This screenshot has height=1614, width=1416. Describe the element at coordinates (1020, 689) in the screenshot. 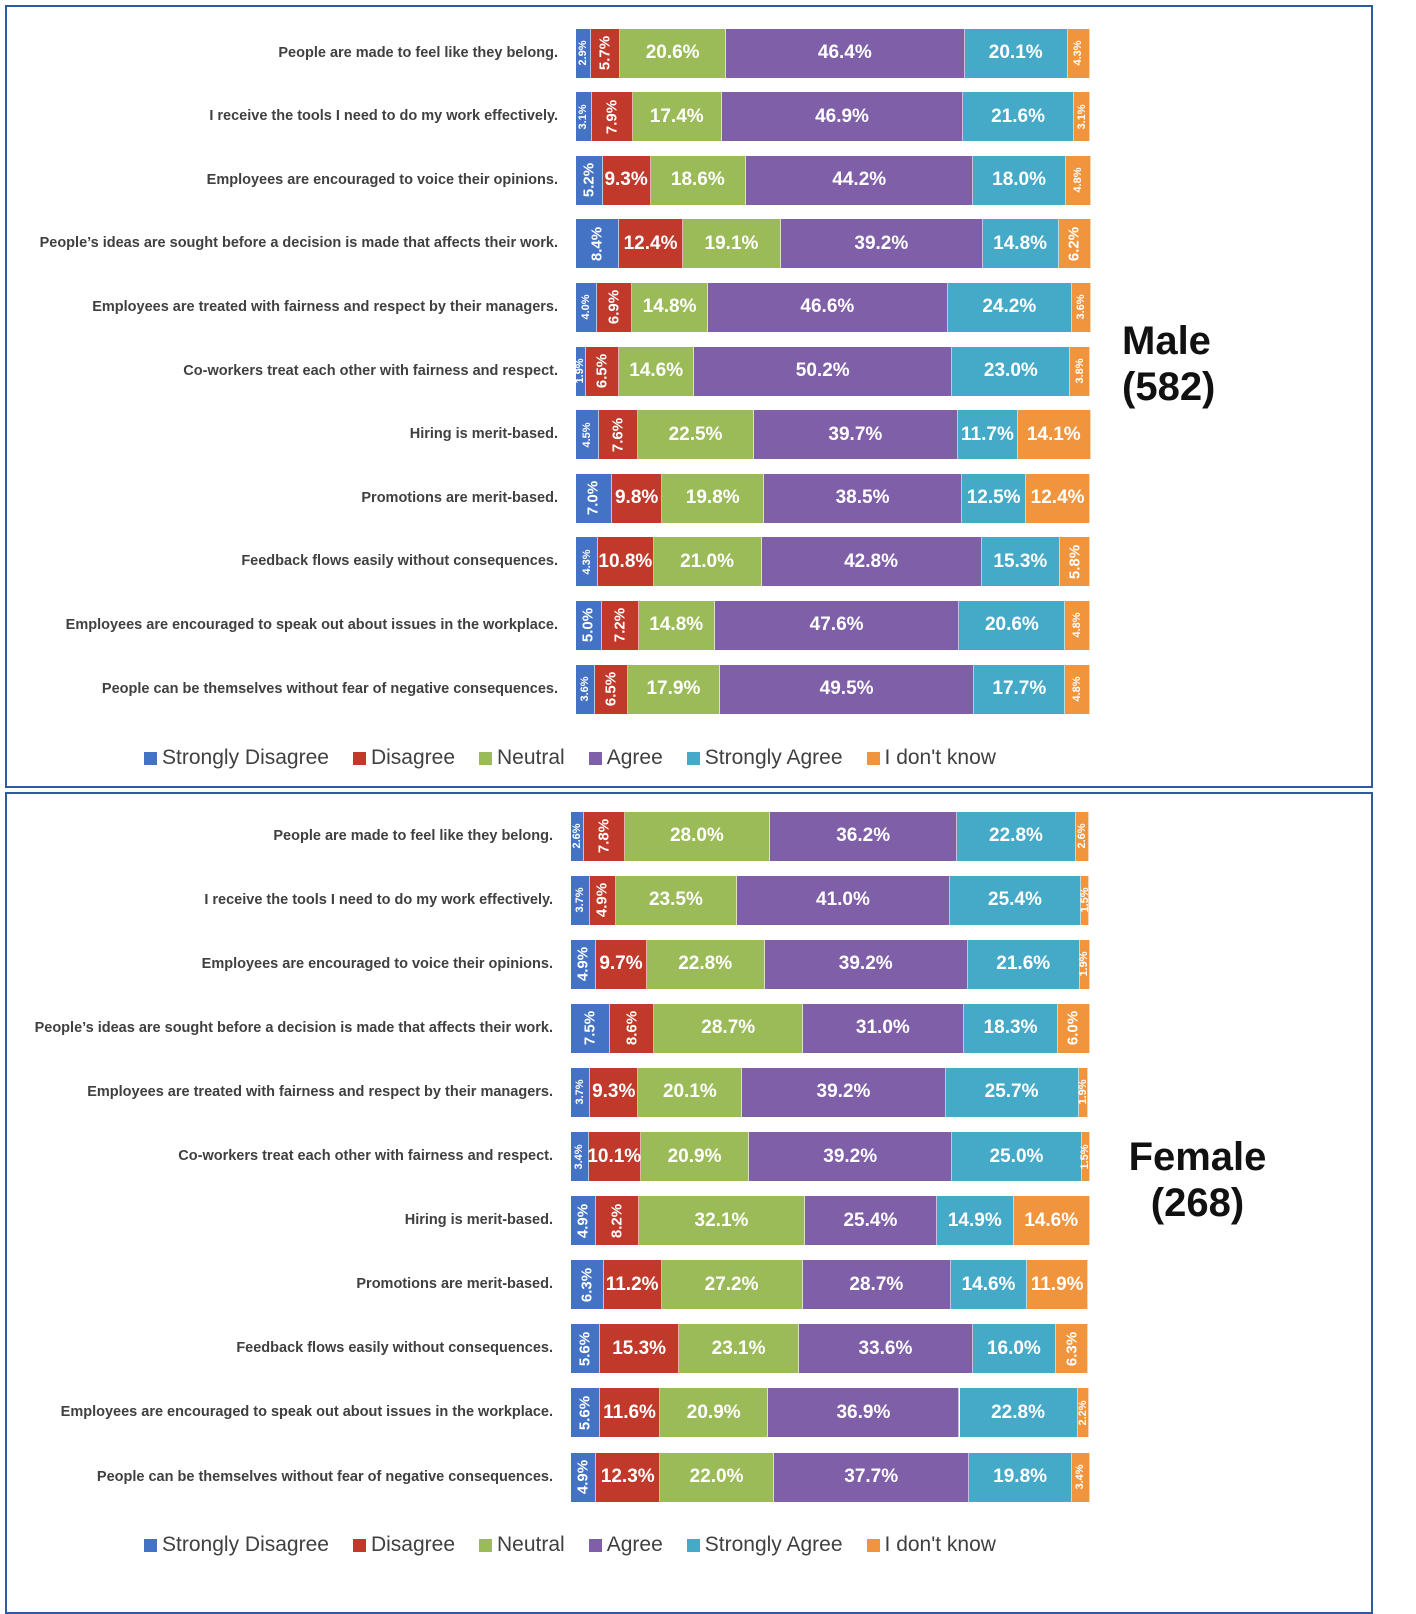

I see `bar-segment: 17.7%` at that location.